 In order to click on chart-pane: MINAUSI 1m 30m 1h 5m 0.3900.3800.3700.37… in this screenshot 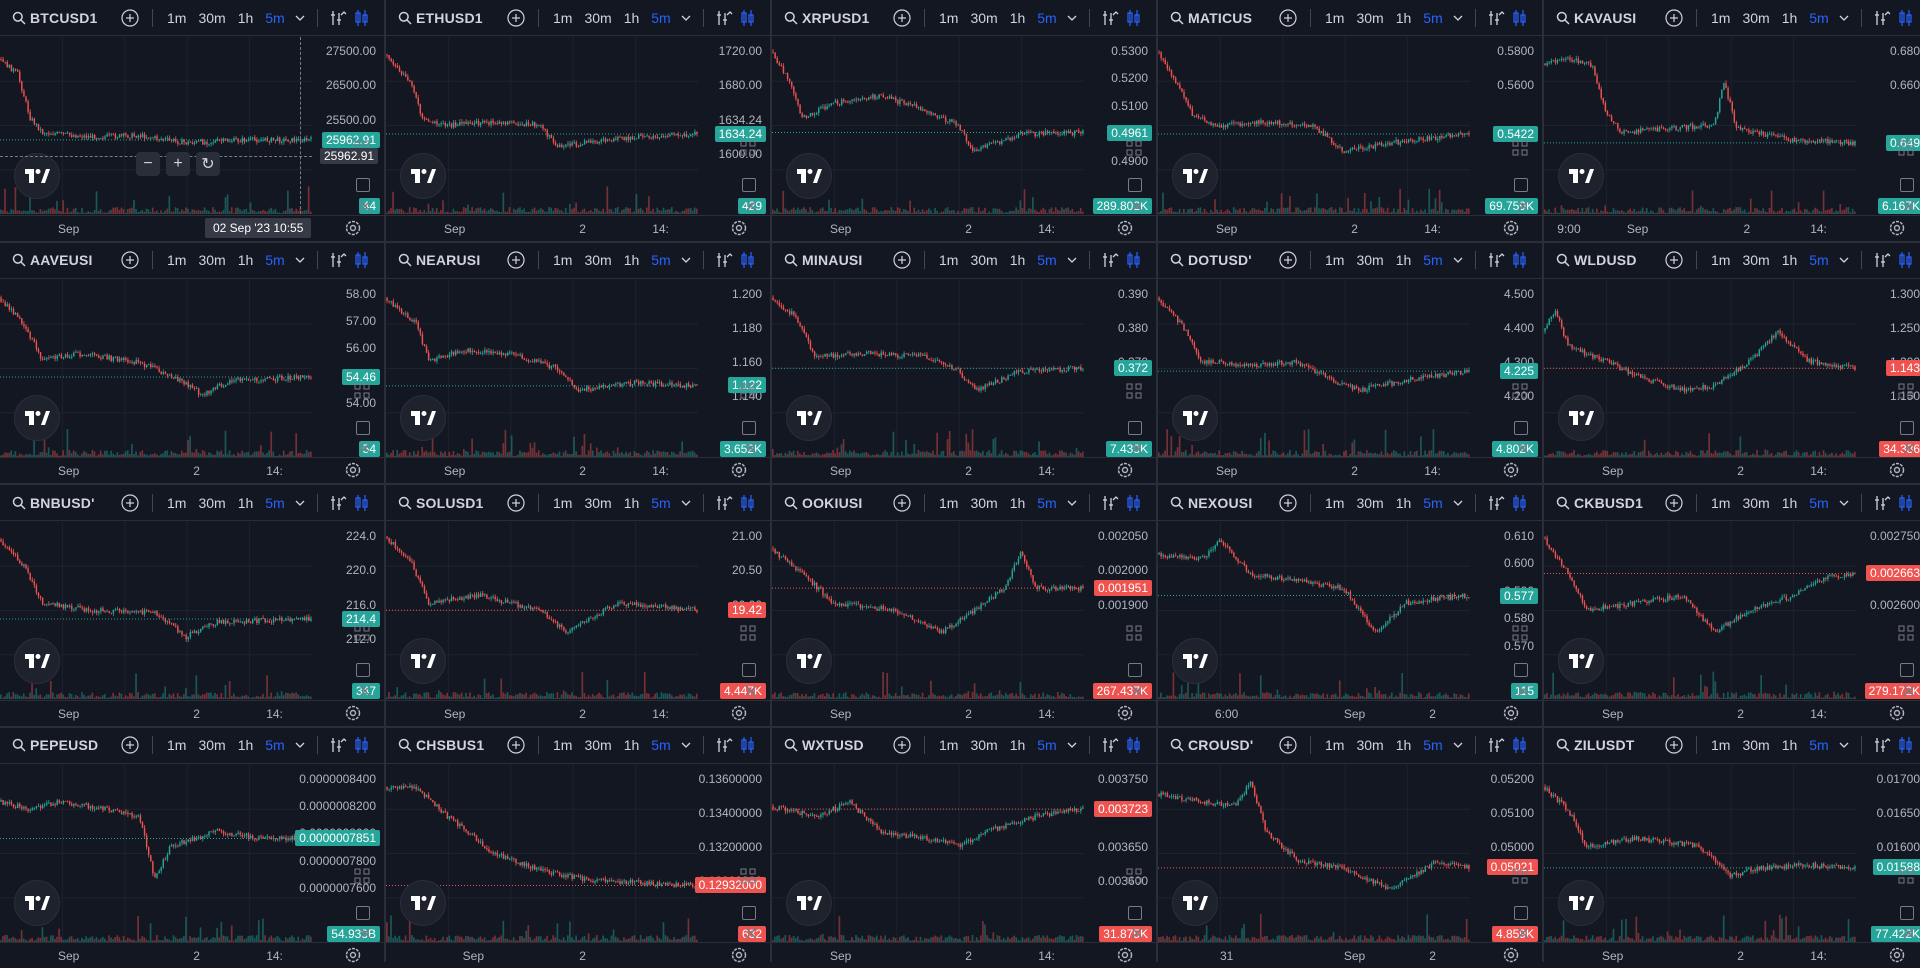, I will do `click(964, 363)`.